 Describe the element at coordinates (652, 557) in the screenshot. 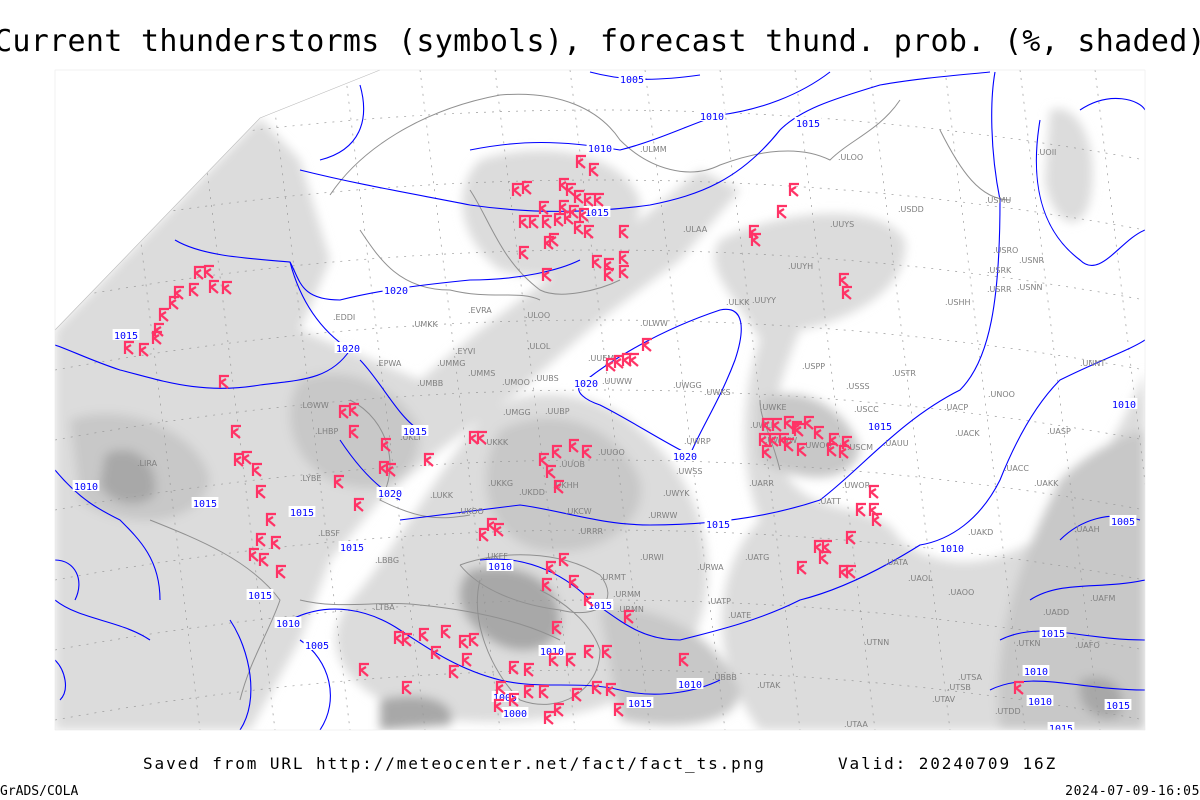

I see `station-label: .URWI` at that location.